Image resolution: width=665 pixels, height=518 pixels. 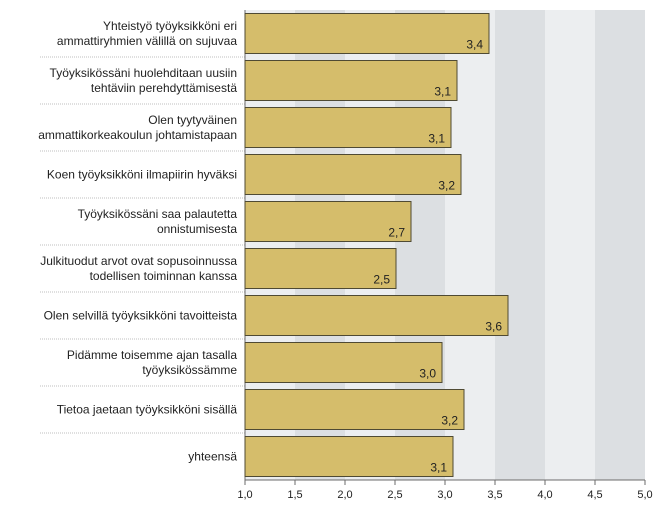 I want to click on category-label: Pidämme toisemme ajan tasalla, so click(x=152, y=355).